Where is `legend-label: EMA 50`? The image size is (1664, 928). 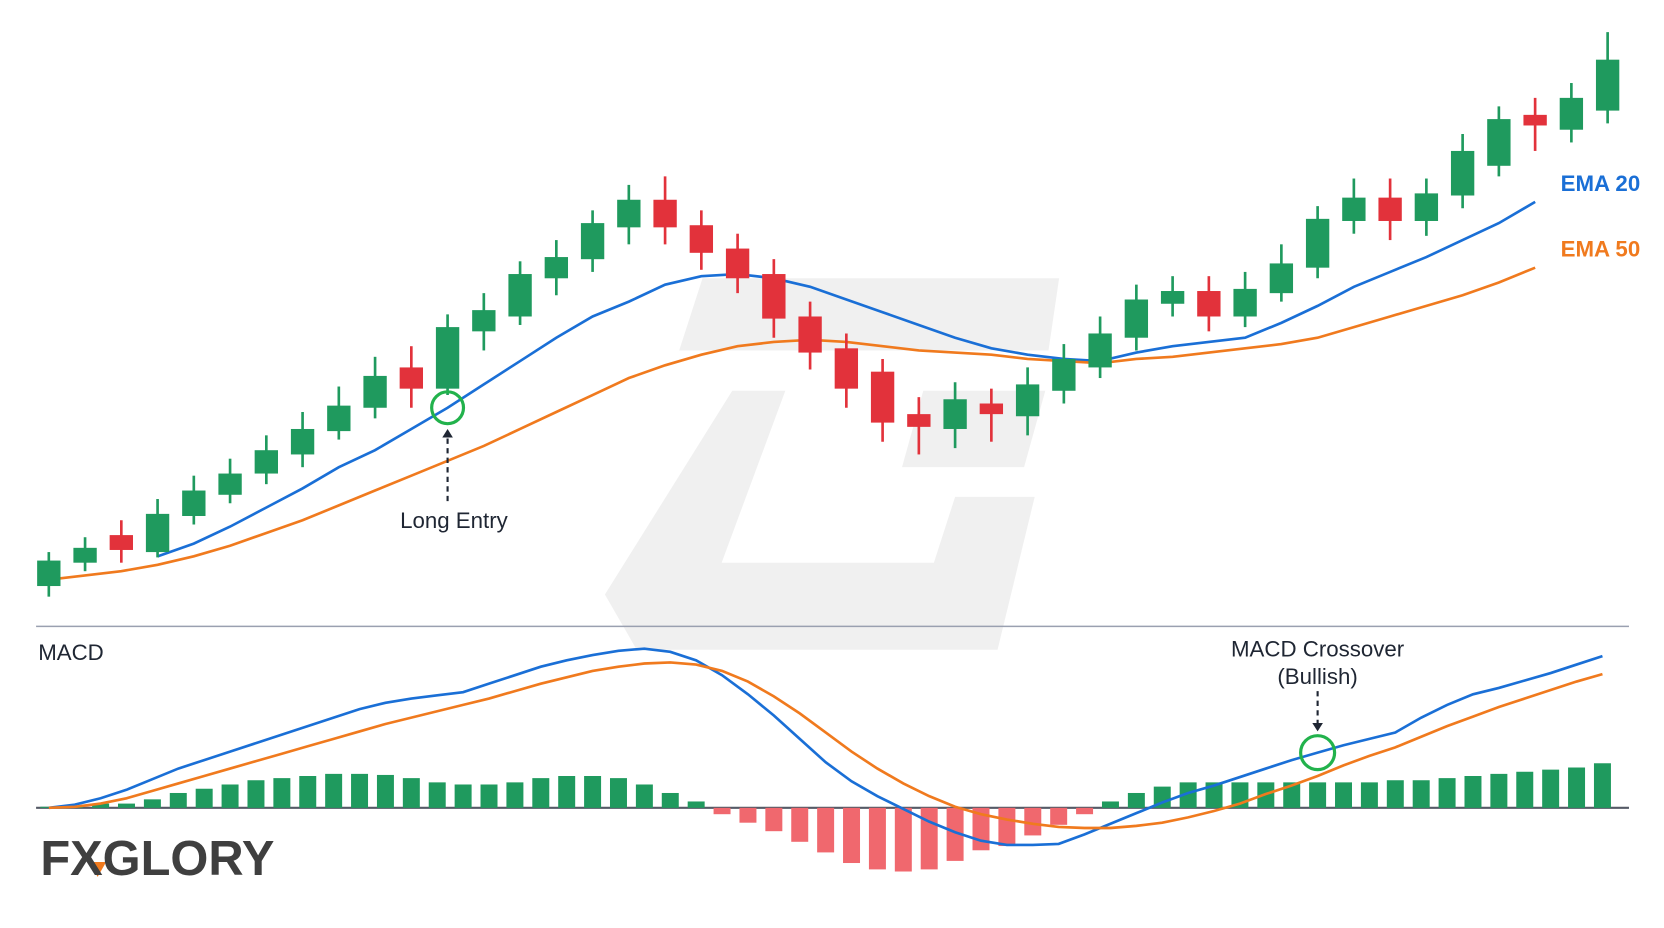 legend-label: EMA 50 is located at coordinates (1601, 249).